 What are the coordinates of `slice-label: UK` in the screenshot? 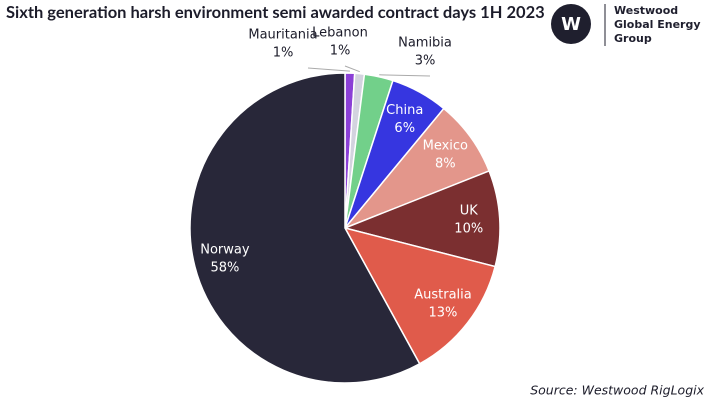 It's located at (469, 211).